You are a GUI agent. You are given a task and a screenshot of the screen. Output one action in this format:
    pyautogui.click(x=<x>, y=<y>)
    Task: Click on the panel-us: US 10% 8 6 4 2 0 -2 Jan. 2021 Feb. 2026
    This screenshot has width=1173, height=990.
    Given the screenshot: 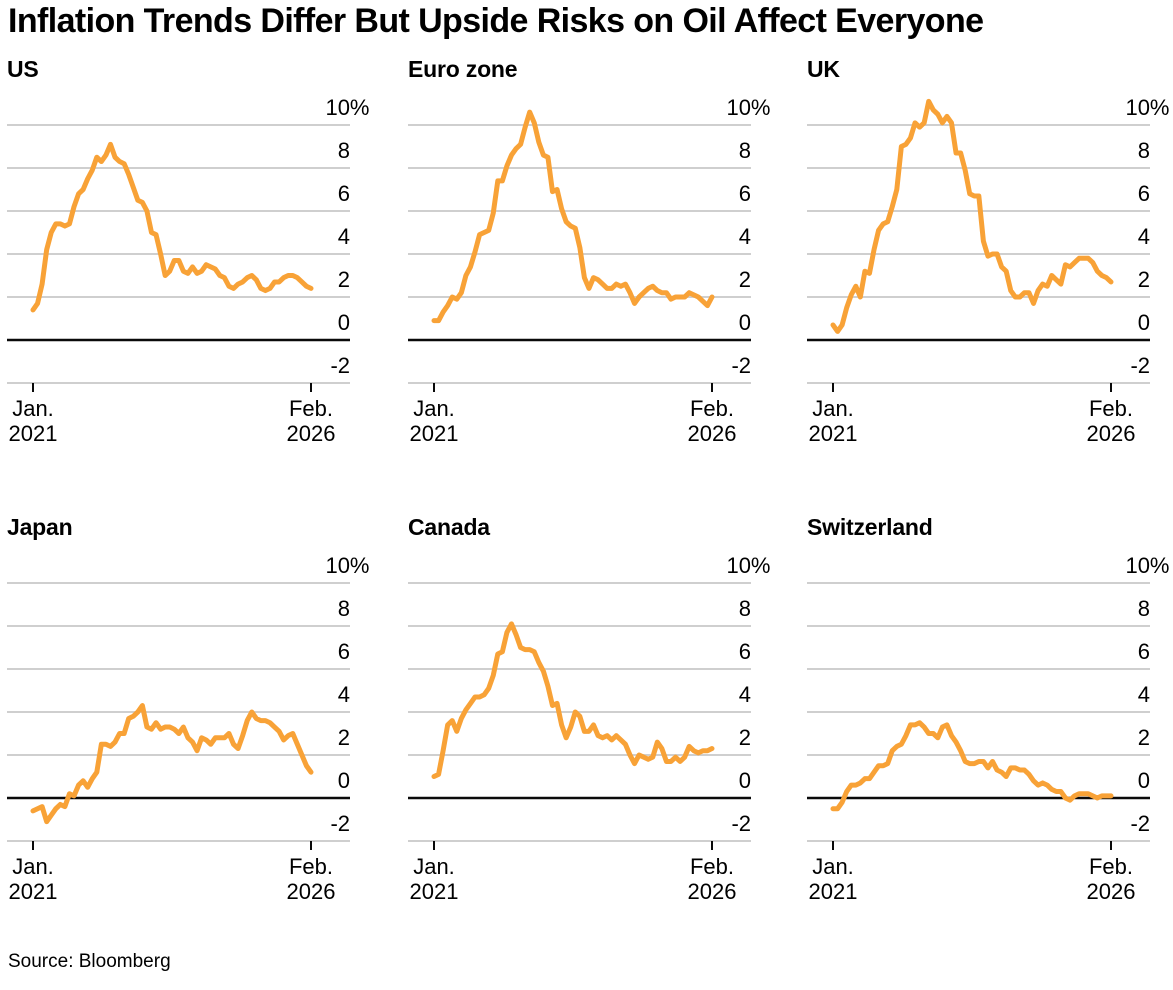 What is the action you would take?
    pyautogui.click(x=186, y=256)
    